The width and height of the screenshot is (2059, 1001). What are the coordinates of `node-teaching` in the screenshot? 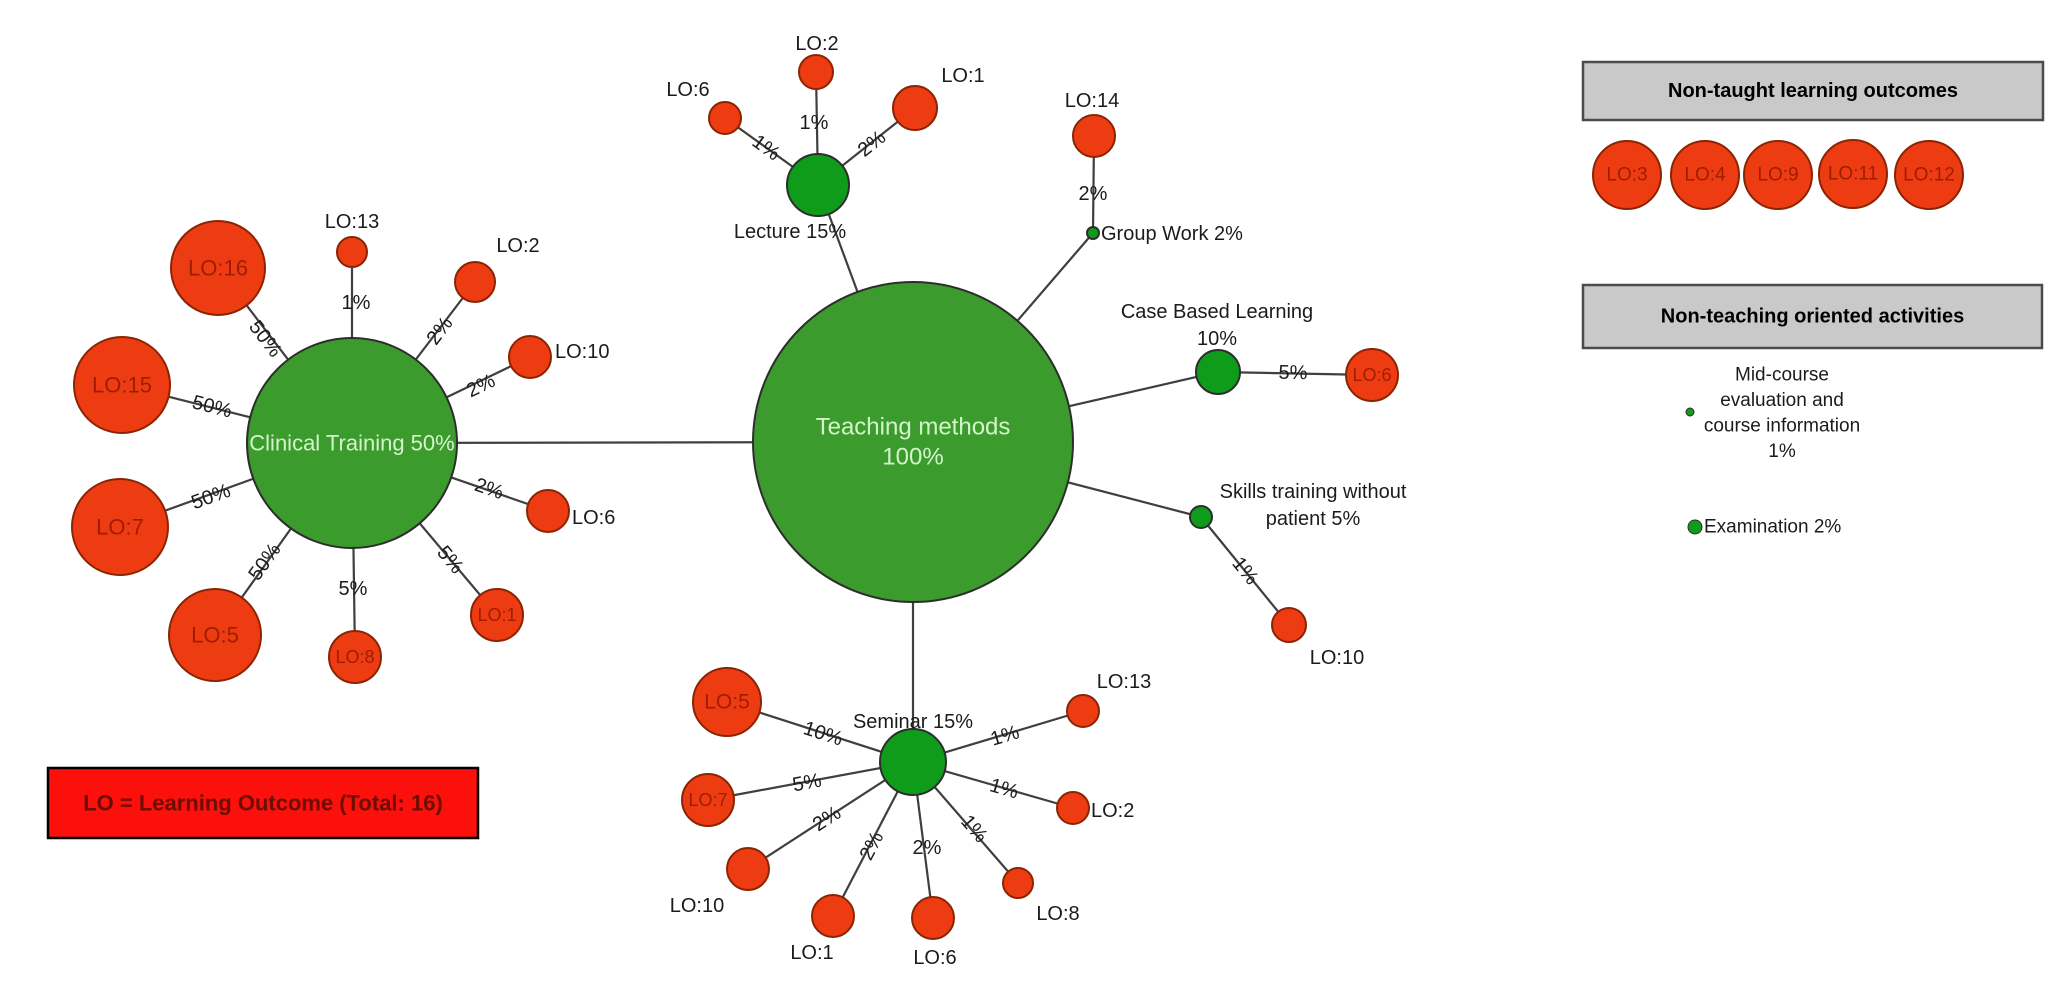 It's located at (913, 442).